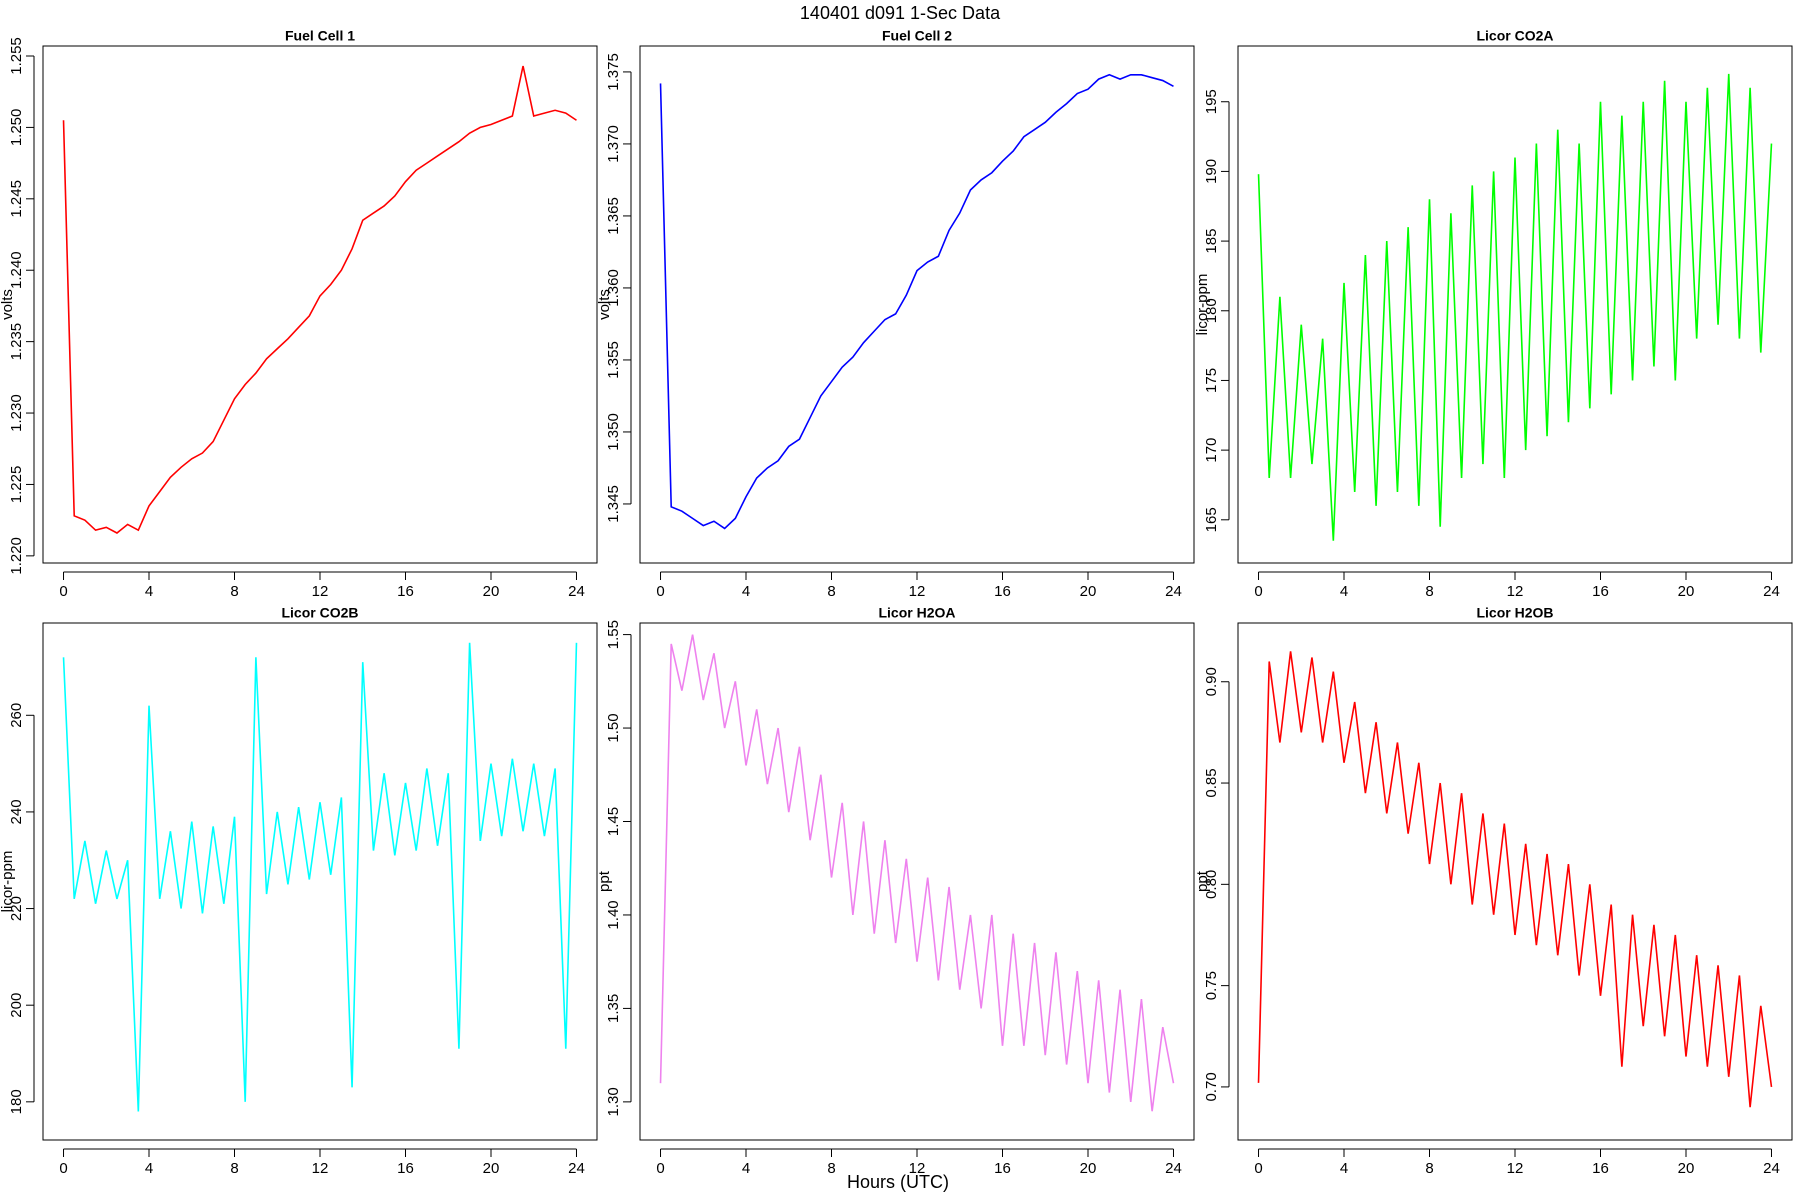  I want to click on y-tick-label: 1.345, so click(613, 504).